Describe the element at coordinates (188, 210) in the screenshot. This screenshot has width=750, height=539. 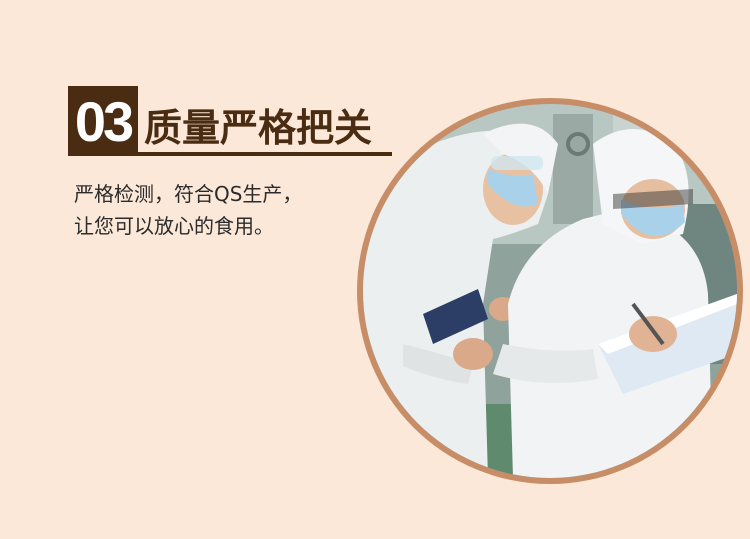
I see `section-description: 严格检测，符合QS生产， 让您可以放心的食用。` at that location.